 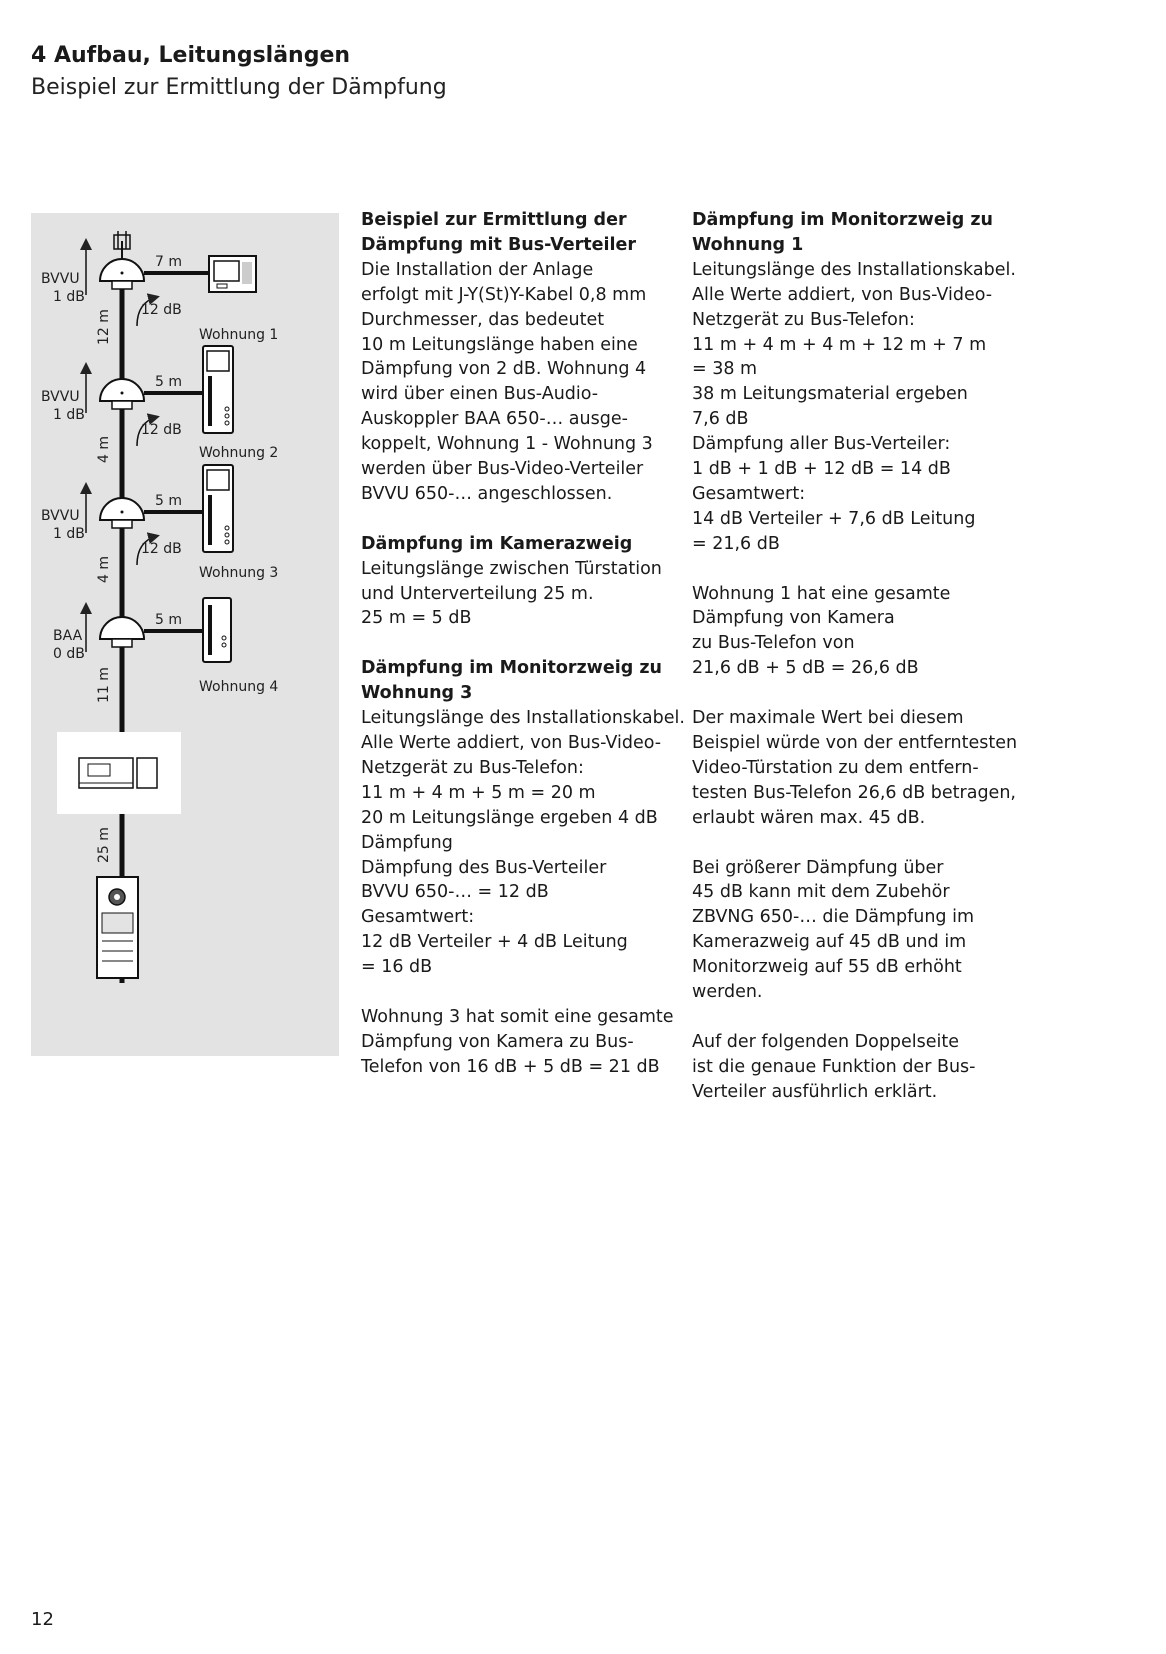 I want to click on apartment-2-label: Wohnung 2, so click(x=238, y=453).